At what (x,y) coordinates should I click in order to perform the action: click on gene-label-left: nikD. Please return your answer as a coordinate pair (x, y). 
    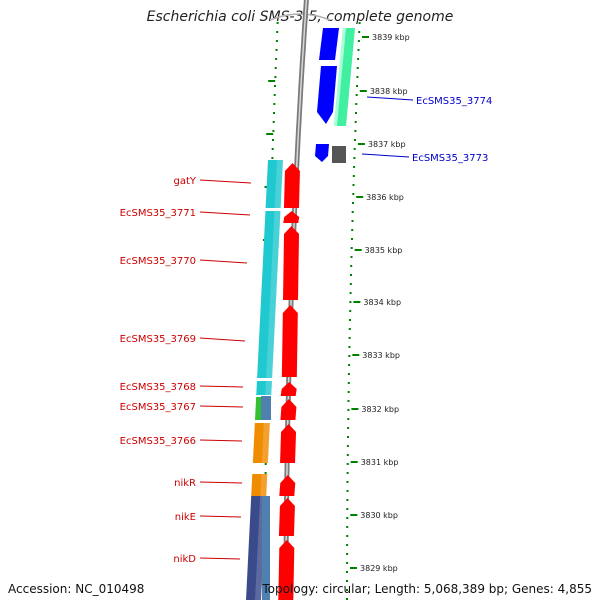
    Looking at the image, I should click on (184, 559).